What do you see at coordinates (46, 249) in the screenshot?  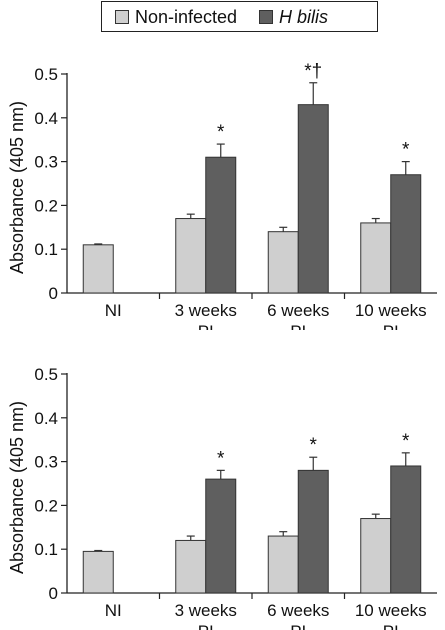 I see `chart1-y-tick-label: 0.1` at bounding box center [46, 249].